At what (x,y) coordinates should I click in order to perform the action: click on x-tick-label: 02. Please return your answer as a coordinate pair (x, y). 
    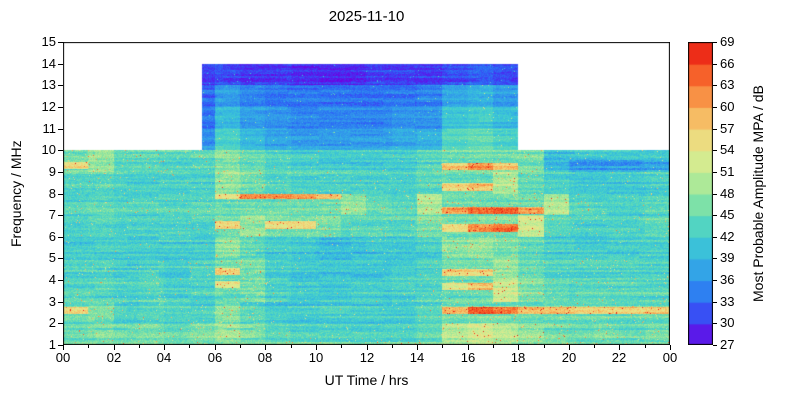
    Looking at the image, I should click on (114, 357).